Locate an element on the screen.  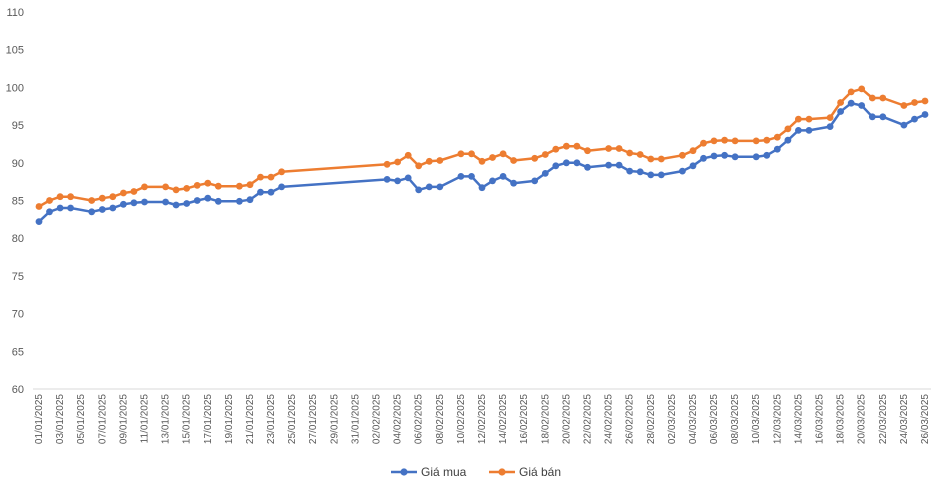
y-tick-label: 105 is located at coordinates (15, 51).